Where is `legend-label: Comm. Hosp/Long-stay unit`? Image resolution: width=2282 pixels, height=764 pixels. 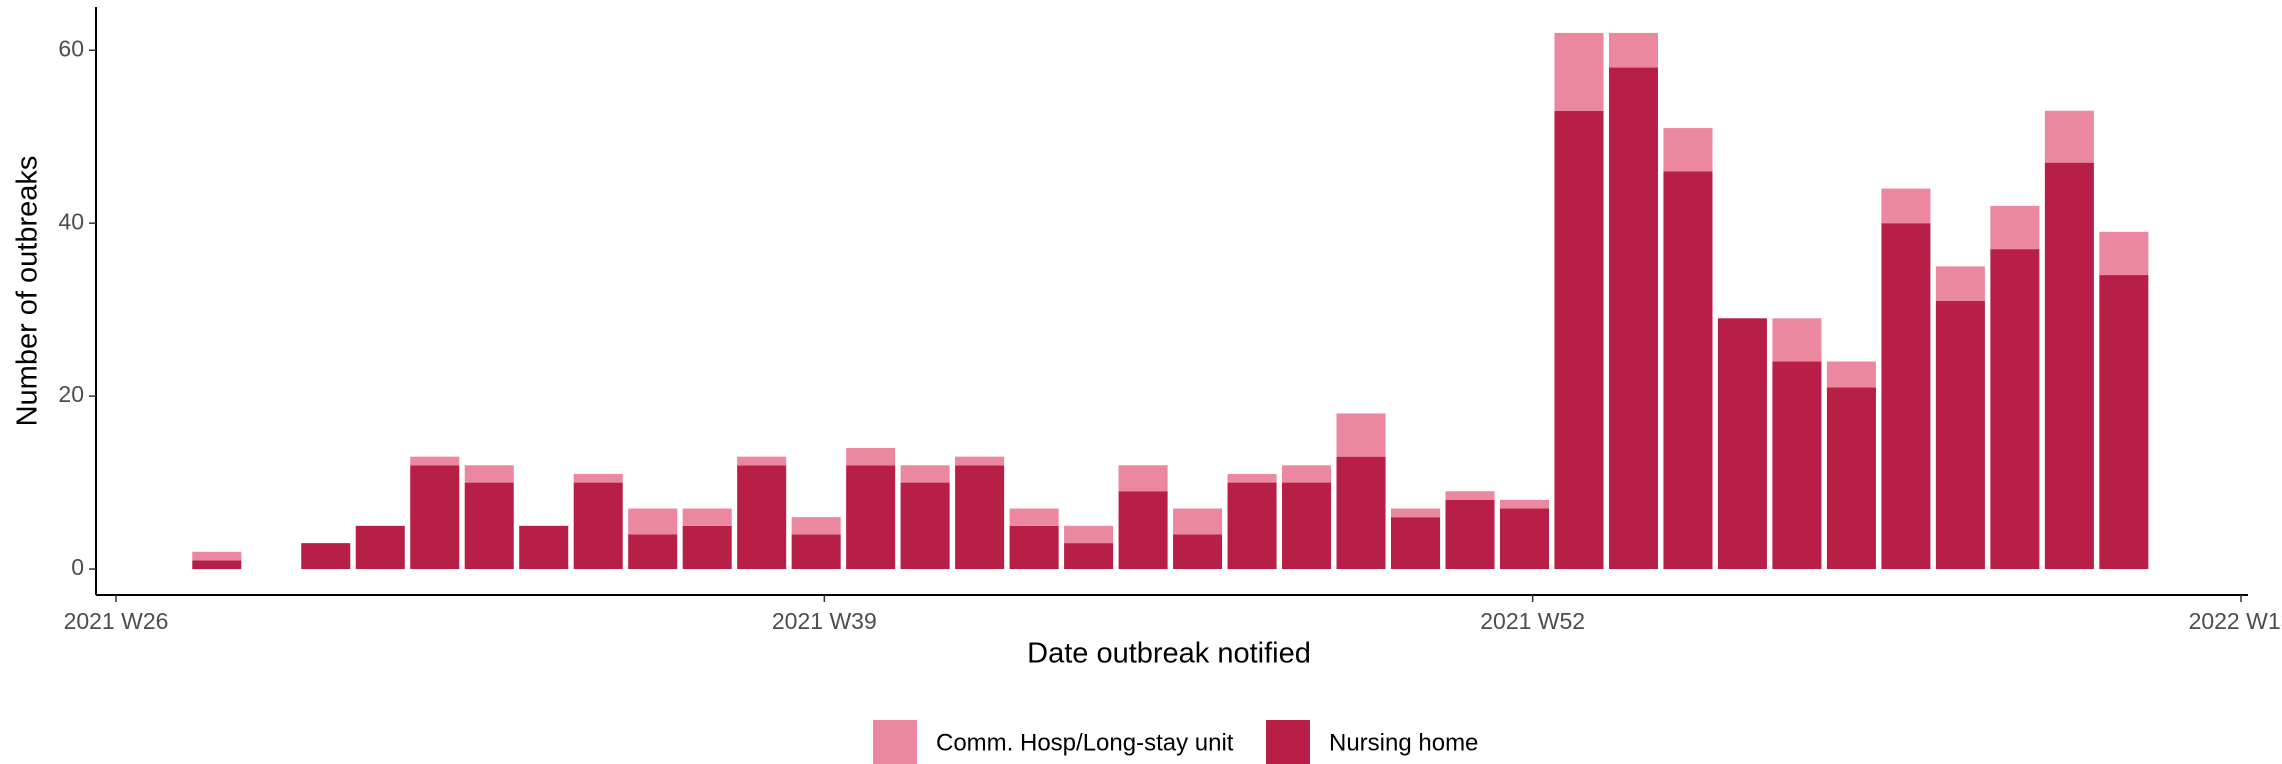
legend-label: Comm. Hosp/Long-stay unit is located at coordinates (1085, 742).